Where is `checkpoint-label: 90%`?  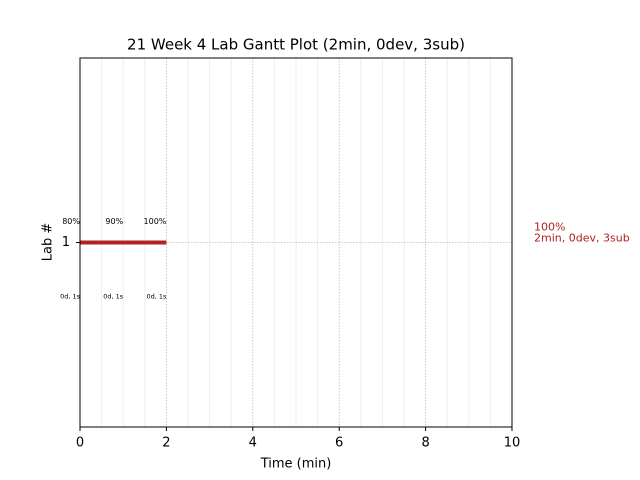
checkpoint-label: 90% is located at coordinates (114, 221).